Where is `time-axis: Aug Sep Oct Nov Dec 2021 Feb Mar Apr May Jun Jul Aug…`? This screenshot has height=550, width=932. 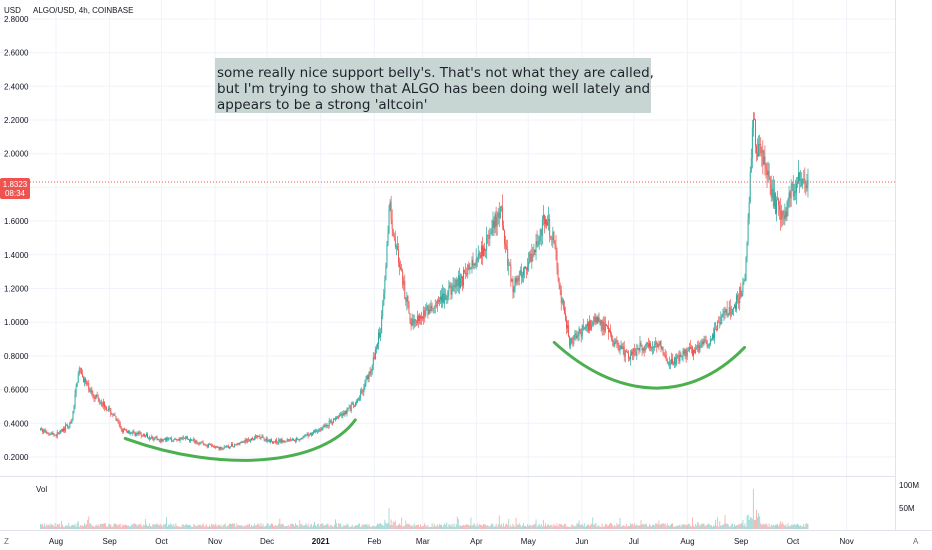
time-axis: Aug Sep Oct Nov Dec 2021 Feb Mar Apr May Jun Jul Aug… is located at coordinates (451, 541).